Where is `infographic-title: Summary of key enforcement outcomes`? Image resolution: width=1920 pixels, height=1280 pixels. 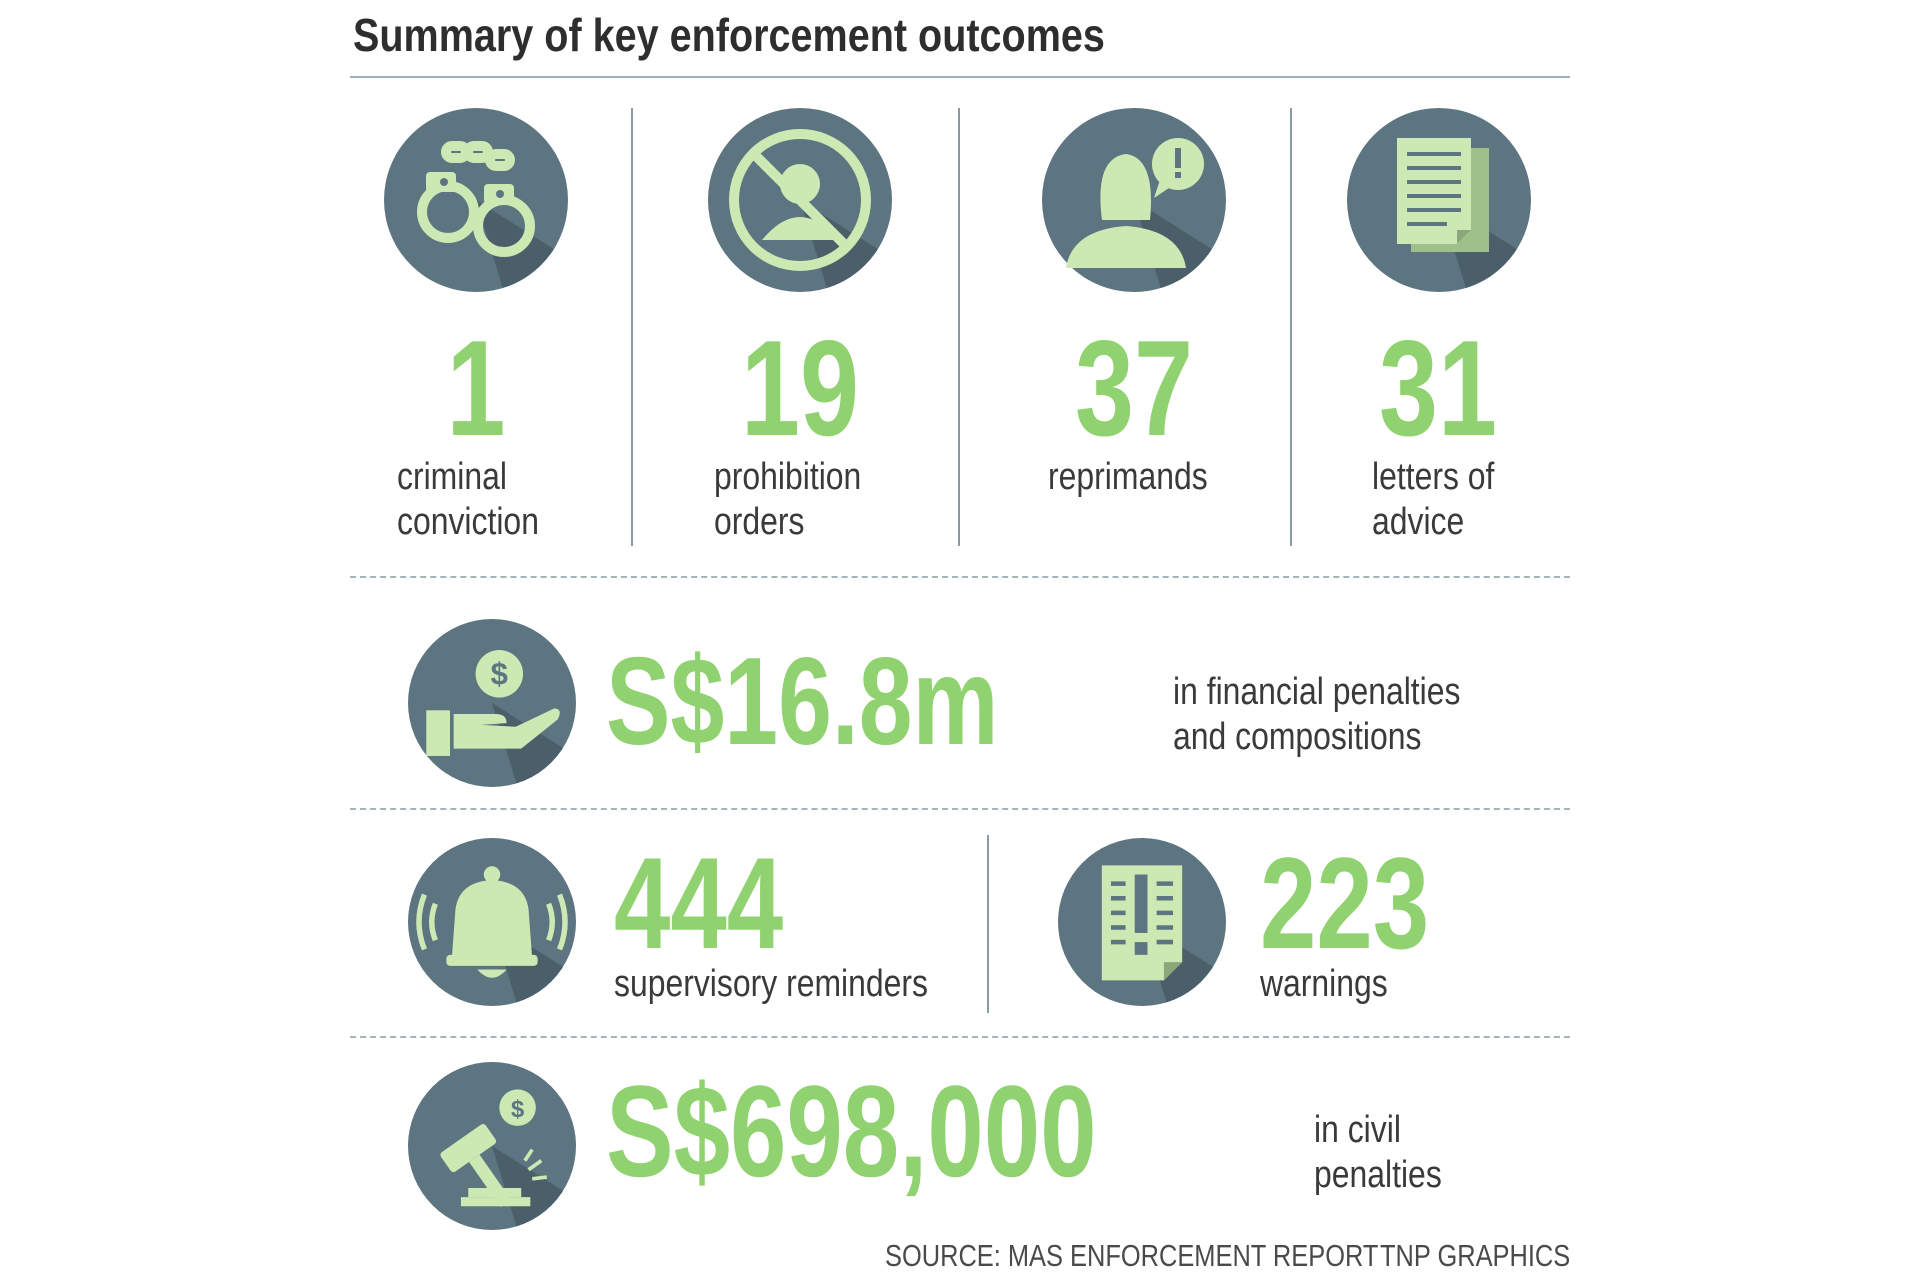 infographic-title: Summary of key enforcement outcomes is located at coordinates (729, 35).